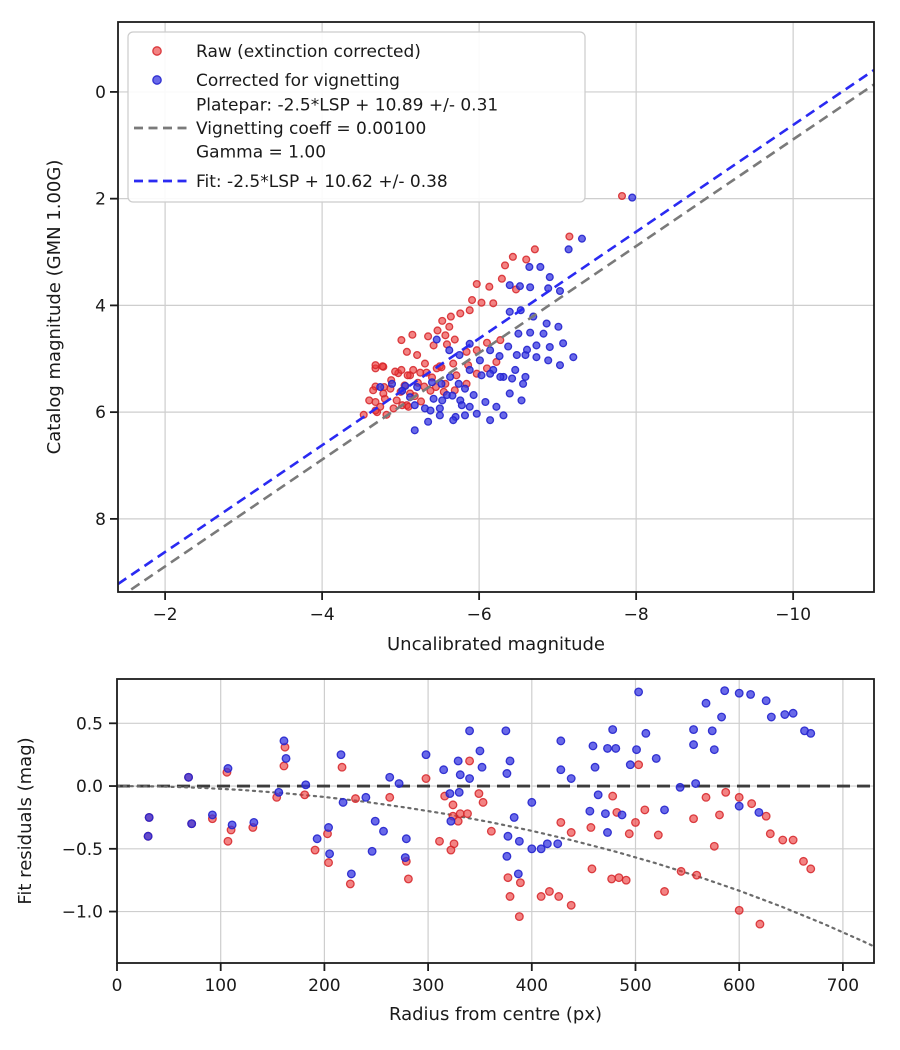 The image size is (900, 1050). What do you see at coordinates (100, 520) in the screenshot?
I see `y-tick-label: 8` at bounding box center [100, 520].